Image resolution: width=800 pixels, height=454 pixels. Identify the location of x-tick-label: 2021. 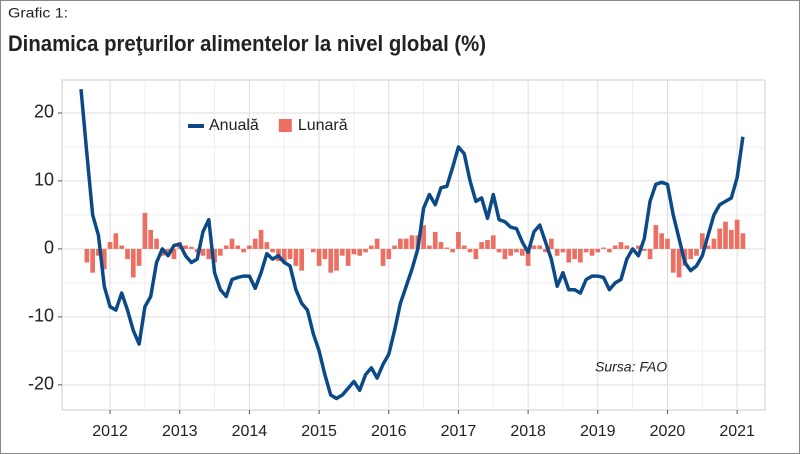
(737, 431).